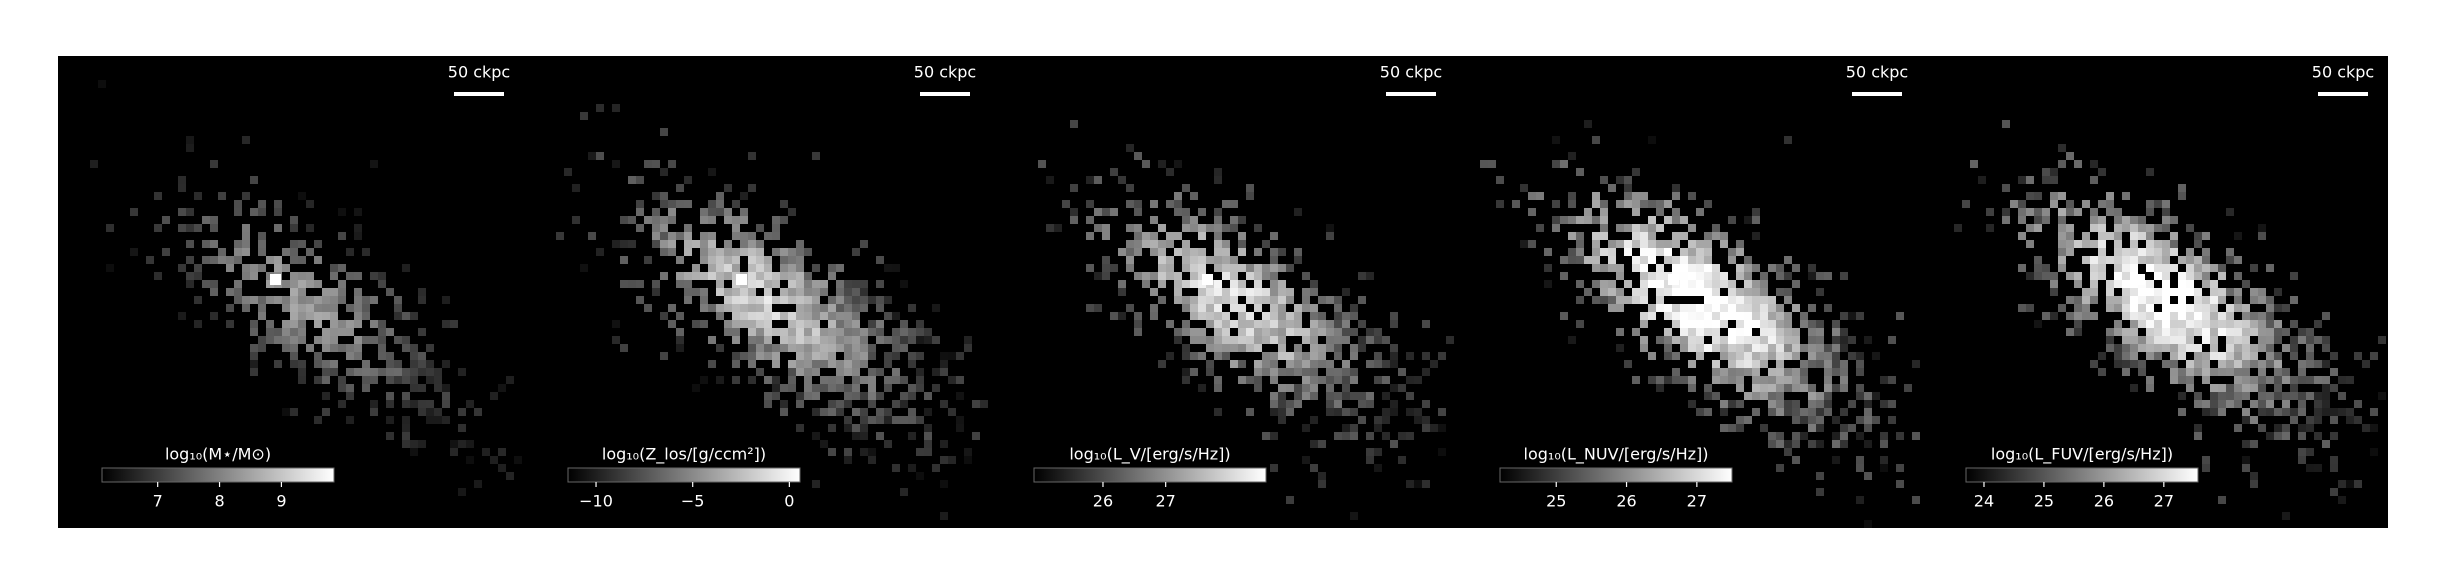 This screenshot has width=2444, height=584. I want to click on colorbar-label: log₁₀(L_NUV/[erg/s/Hz]), so click(1616, 455).